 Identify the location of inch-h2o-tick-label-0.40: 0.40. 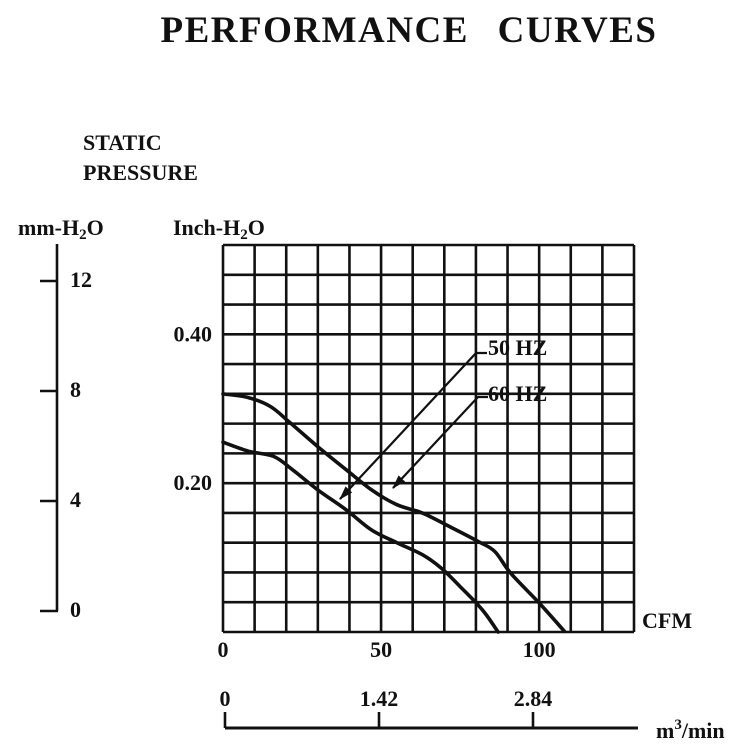
(193, 333).